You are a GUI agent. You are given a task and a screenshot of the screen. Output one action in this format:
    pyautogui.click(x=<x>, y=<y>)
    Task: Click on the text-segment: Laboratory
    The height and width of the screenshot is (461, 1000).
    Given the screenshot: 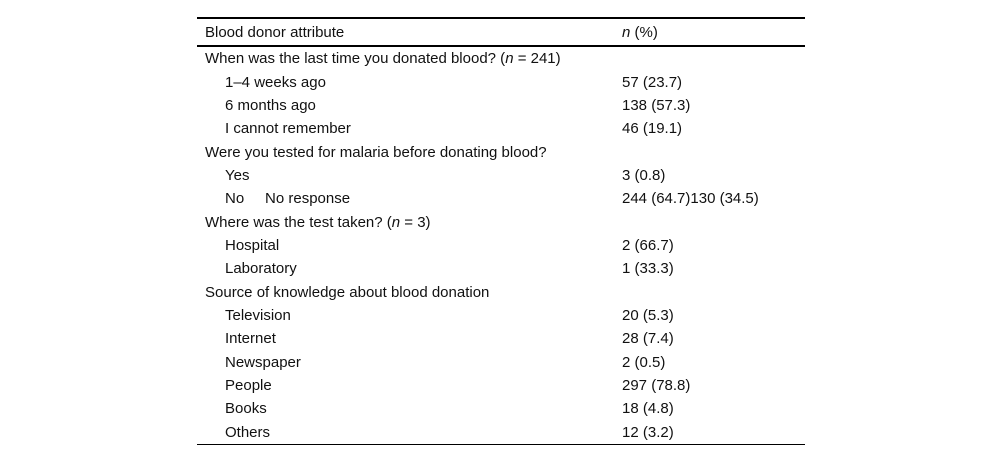 What is the action you would take?
    pyautogui.click(x=261, y=269)
    